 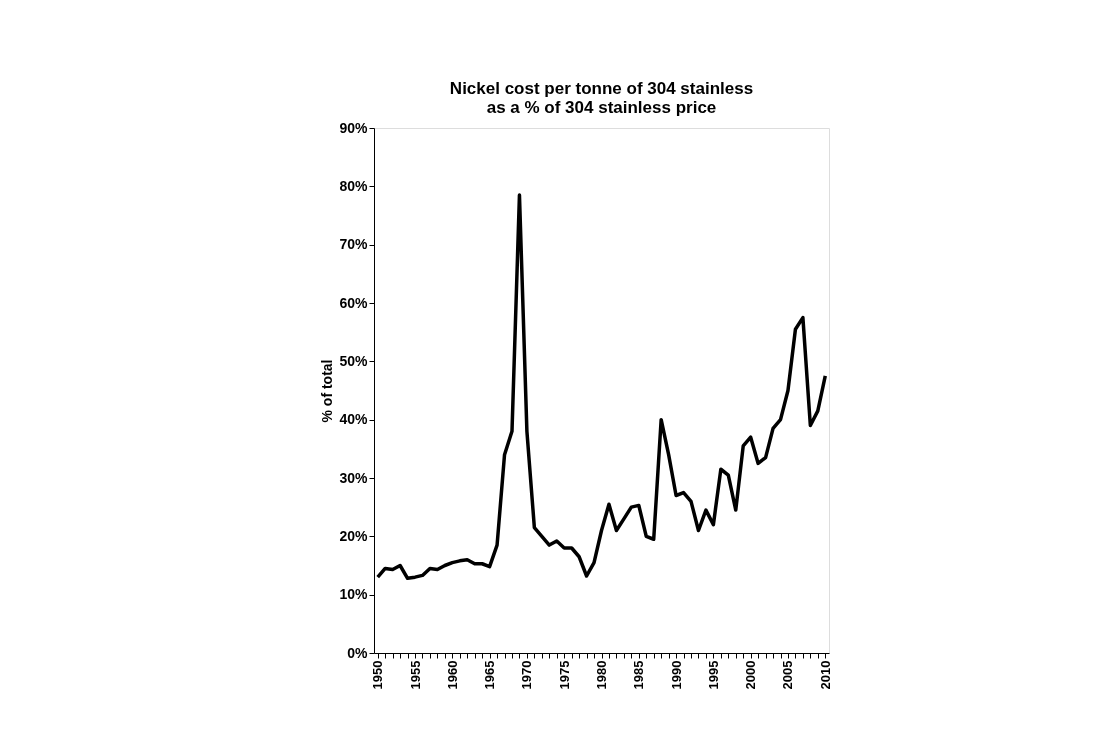 I want to click on x-tick-label: 1980, so click(x=601, y=675).